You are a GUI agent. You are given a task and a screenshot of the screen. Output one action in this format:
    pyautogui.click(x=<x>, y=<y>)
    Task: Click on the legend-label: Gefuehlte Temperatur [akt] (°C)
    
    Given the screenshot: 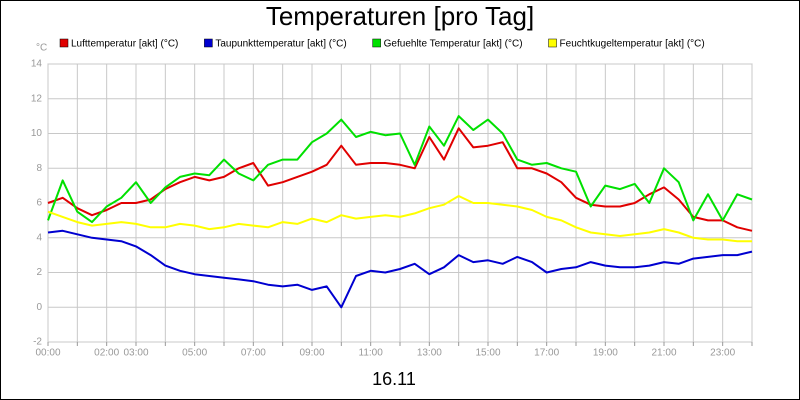 What is the action you would take?
    pyautogui.click(x=453, y=44)
    